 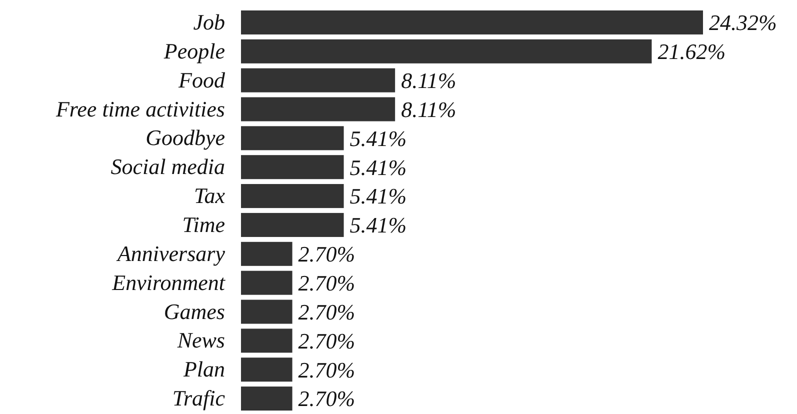 I want to click on y-tick-label: Games, so click(x=194, y=311).